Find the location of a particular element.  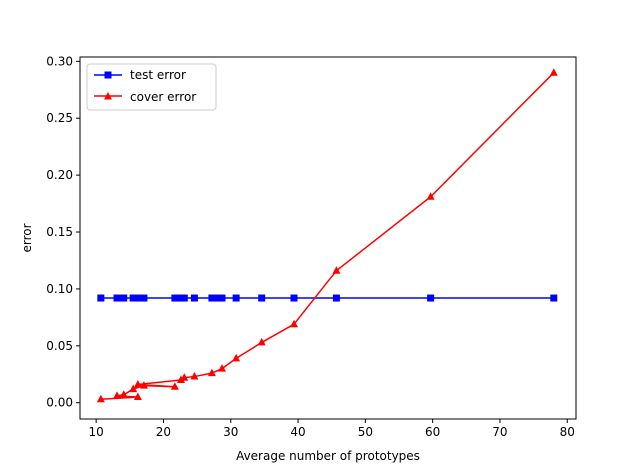

y-tick-label: 0.25 is located at coordinates (59, 118).